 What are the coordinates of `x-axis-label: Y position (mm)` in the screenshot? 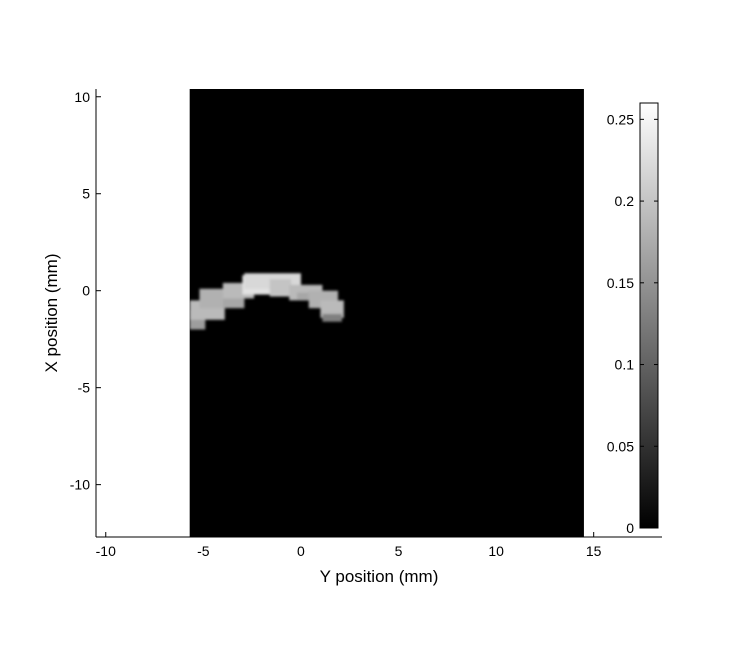 It's located at (379, 576).